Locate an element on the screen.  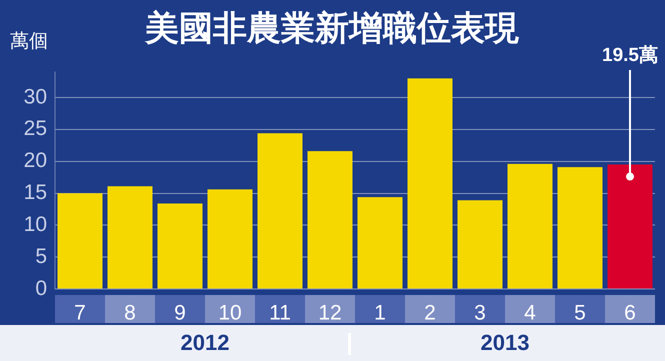
text: 2013 is located at coordinates (505, 343).